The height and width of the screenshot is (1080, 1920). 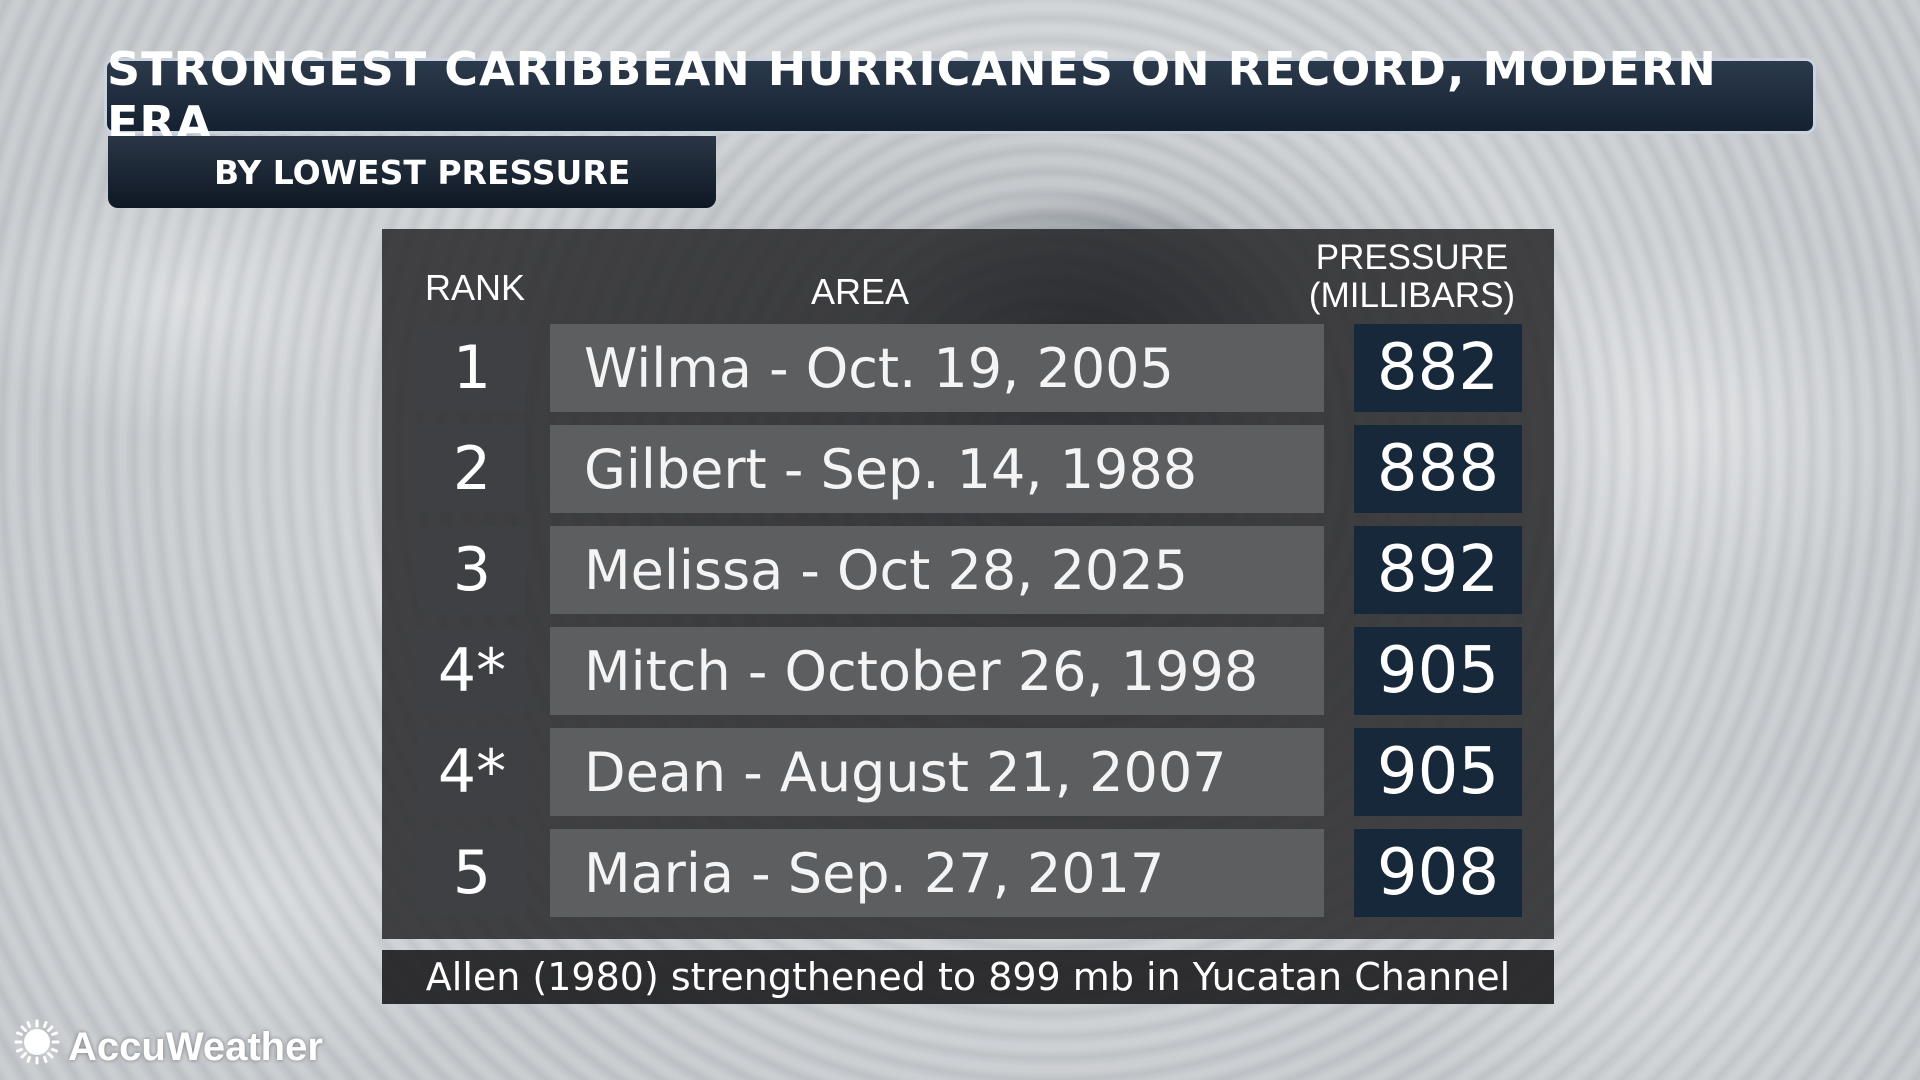 I want to click on table-row: 1 Wilma - Oct. 19, 2005 882, so click(x=968, y=368).